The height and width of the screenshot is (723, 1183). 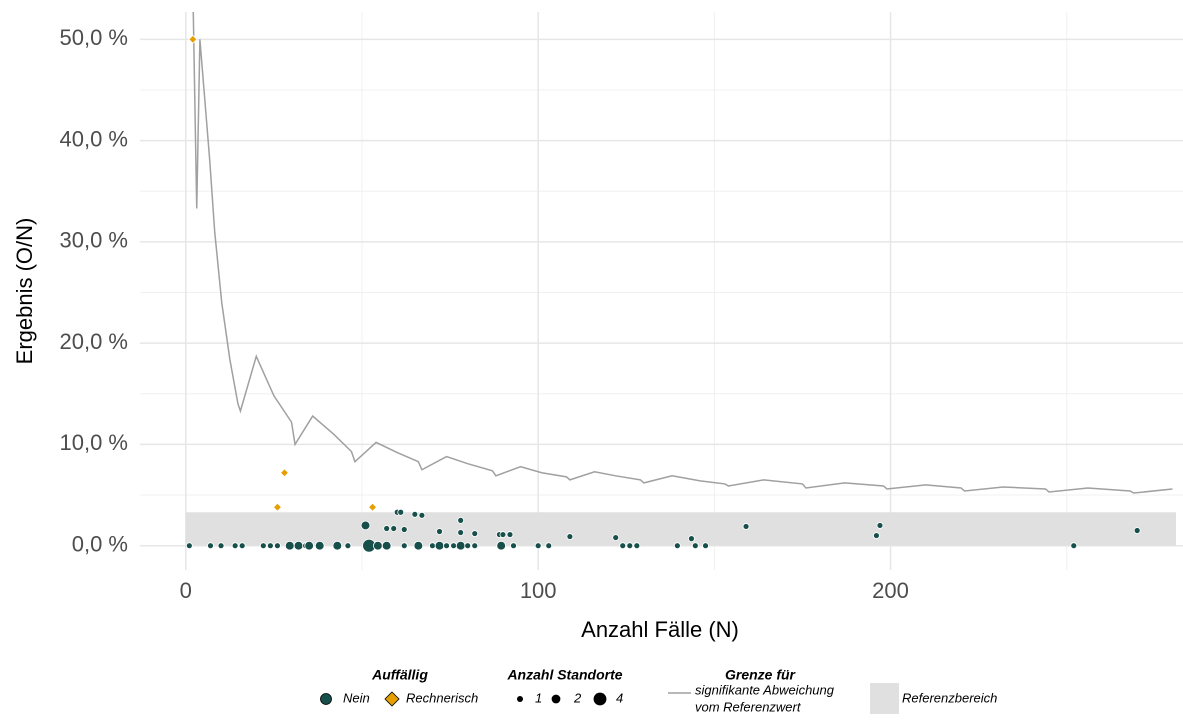 I want to click on legend-label: 2, so click(x=577, y=697).